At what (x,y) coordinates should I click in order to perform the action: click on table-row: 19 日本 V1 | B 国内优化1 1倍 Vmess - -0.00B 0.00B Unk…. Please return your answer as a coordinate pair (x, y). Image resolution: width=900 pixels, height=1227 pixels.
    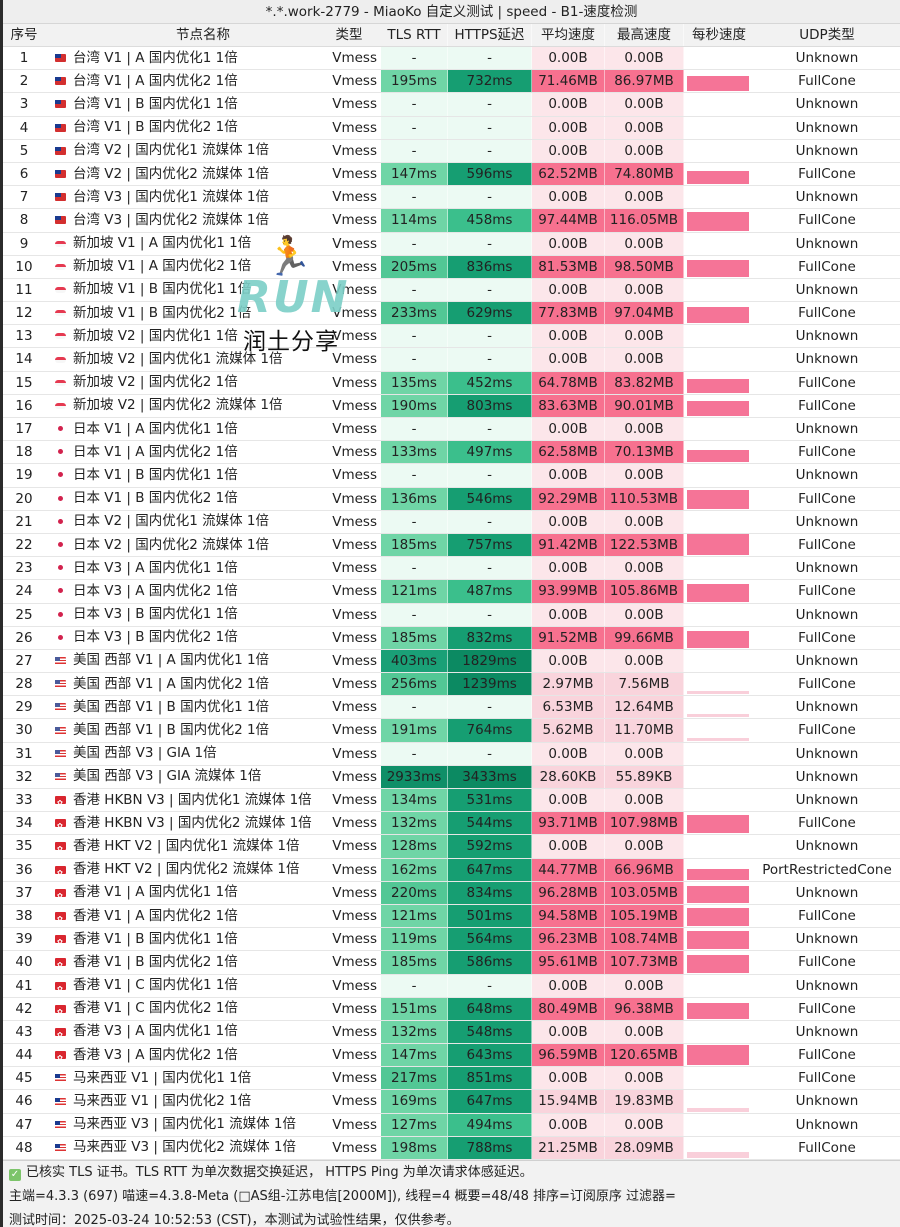
    Looking at the image, I should click on (451, 476).